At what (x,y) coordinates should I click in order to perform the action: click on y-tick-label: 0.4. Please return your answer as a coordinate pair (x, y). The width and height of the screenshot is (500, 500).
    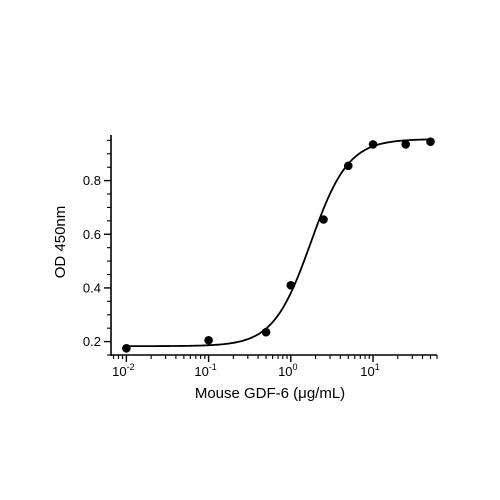
    Looking at the image, I should click on (92, 287).